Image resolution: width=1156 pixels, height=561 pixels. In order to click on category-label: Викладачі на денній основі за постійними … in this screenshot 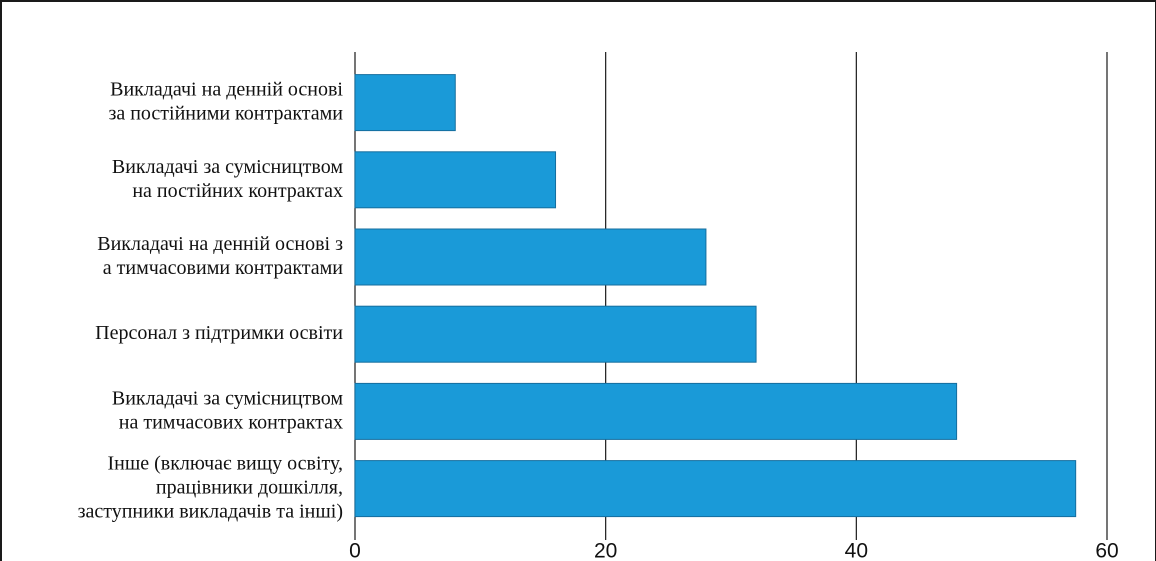, I will do `click(225, 101)`.